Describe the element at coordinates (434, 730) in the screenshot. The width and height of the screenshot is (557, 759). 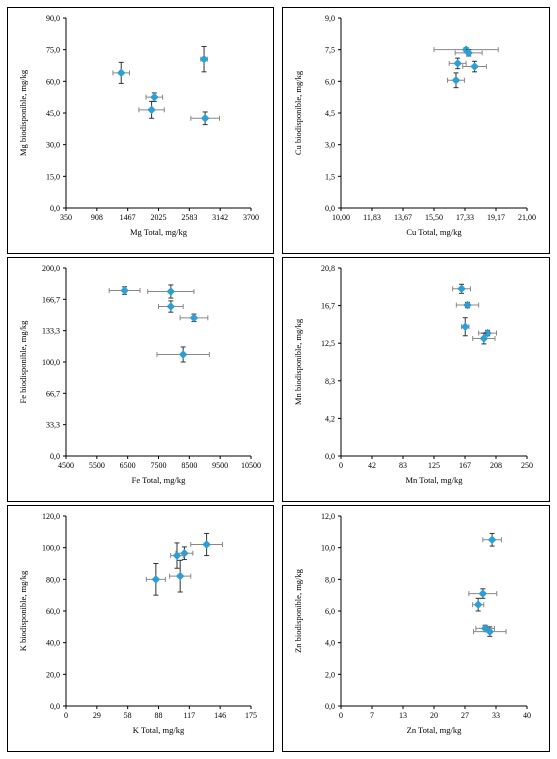
I see `x-axis-label: Zn Total, mg/kg` at that location.